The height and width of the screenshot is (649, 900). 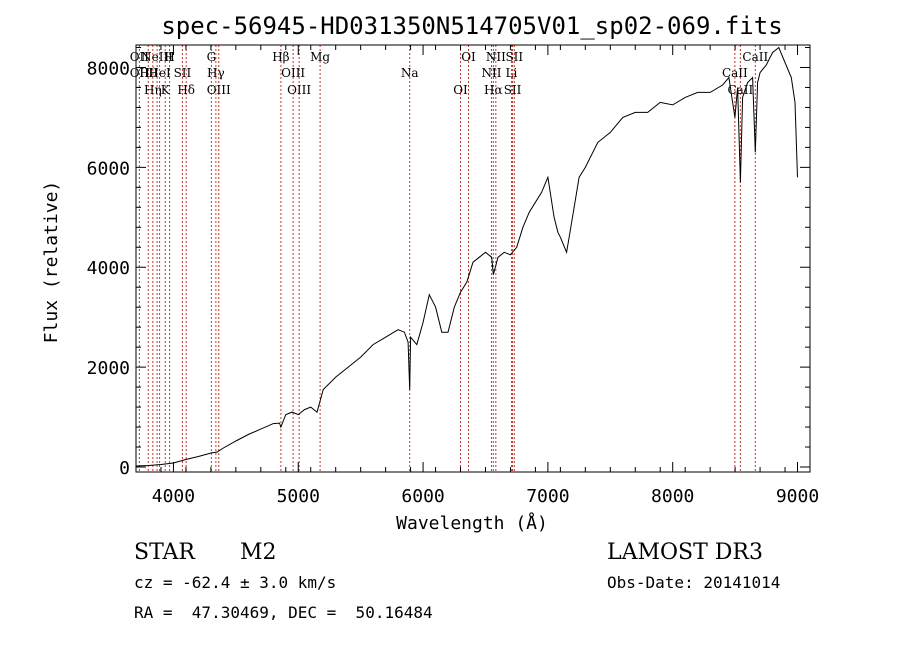 I want to click on y-tick-label: 4000, so click(x=108, y=268).